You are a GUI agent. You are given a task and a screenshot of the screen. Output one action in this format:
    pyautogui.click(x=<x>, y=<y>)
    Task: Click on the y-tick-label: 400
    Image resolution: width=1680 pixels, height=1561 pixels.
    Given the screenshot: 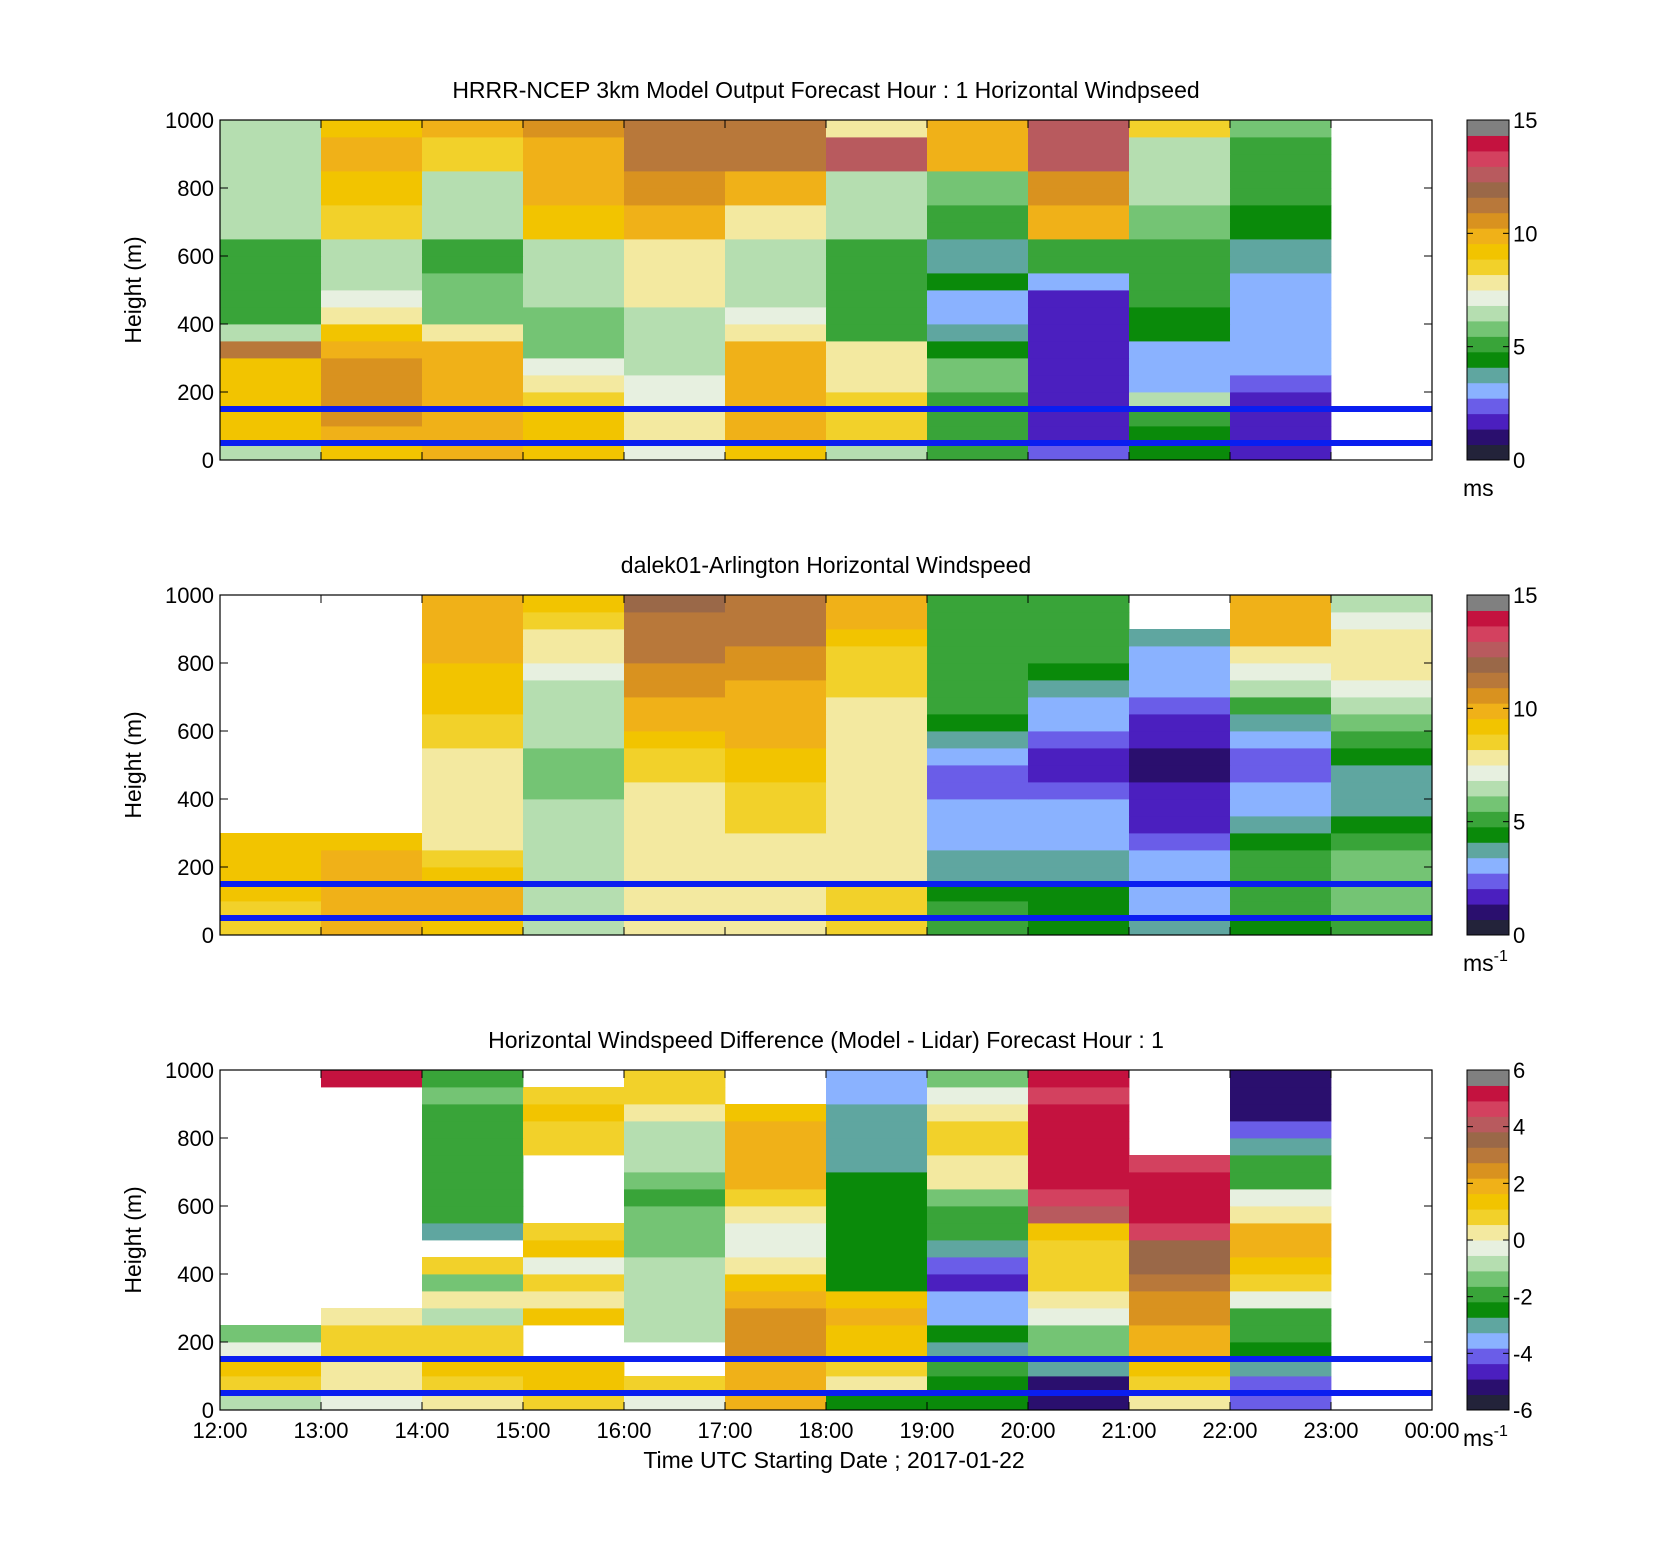 What is the action you would take?
    pyautogui.click(x=195, y=799)
    